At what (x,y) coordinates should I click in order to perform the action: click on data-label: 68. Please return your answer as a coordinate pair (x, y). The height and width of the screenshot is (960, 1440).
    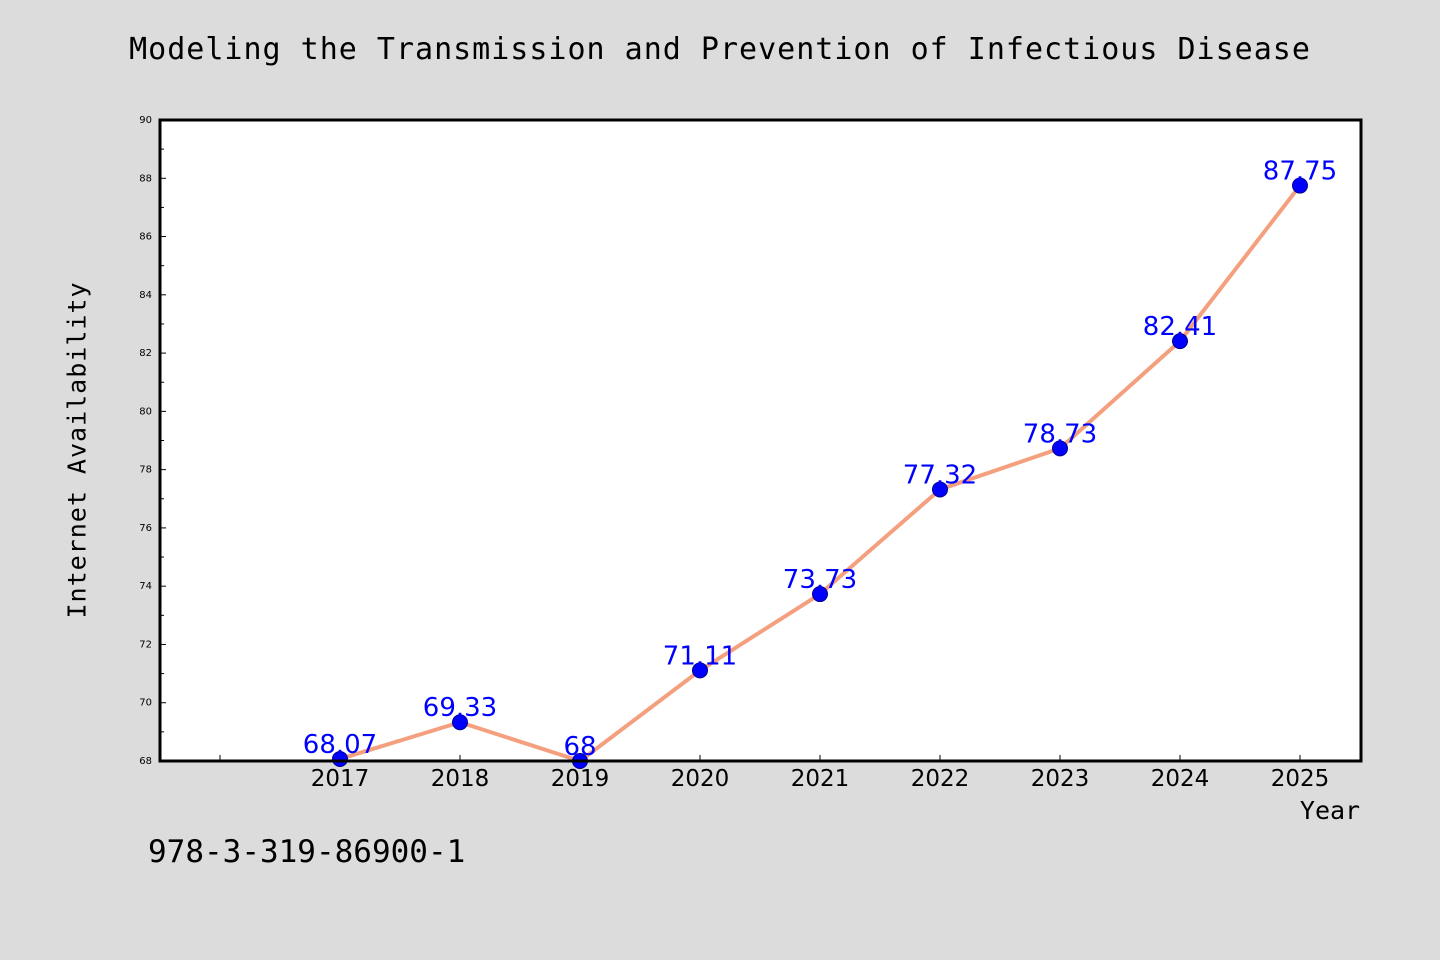
    Looking at the image, I should click on (579, 747).